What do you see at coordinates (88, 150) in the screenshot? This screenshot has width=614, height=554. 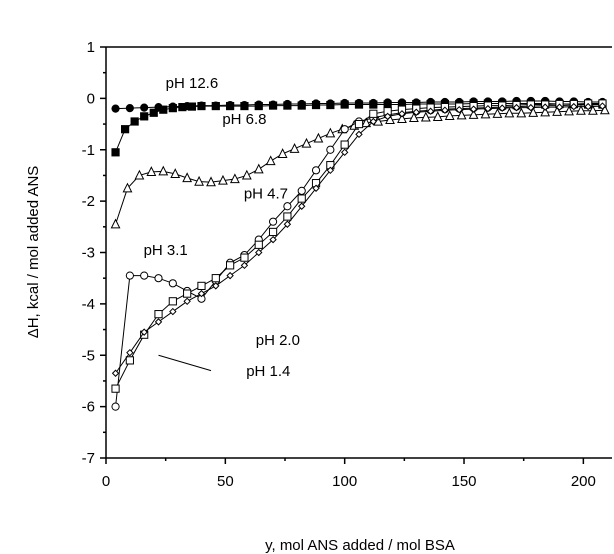 I see `y-tick-label: -1` at bounding box center [88, 150].